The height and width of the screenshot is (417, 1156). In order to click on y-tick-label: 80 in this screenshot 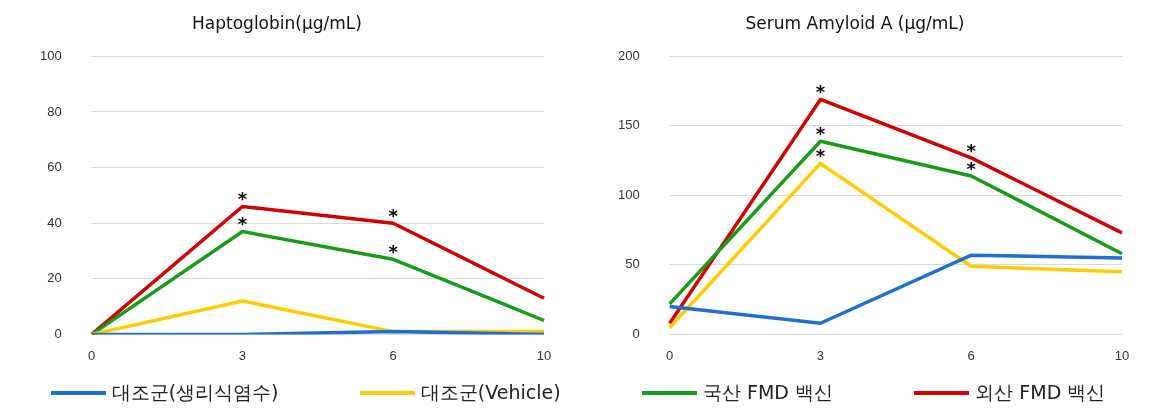, I will do `click(54, 111)`.